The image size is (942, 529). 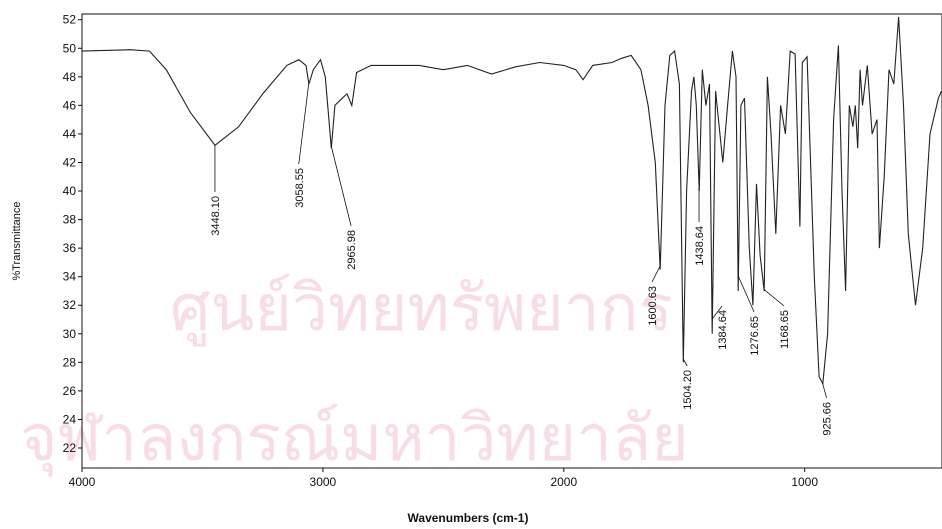 I want to click on y-tick-label: 30, so click(x=70, y=334).